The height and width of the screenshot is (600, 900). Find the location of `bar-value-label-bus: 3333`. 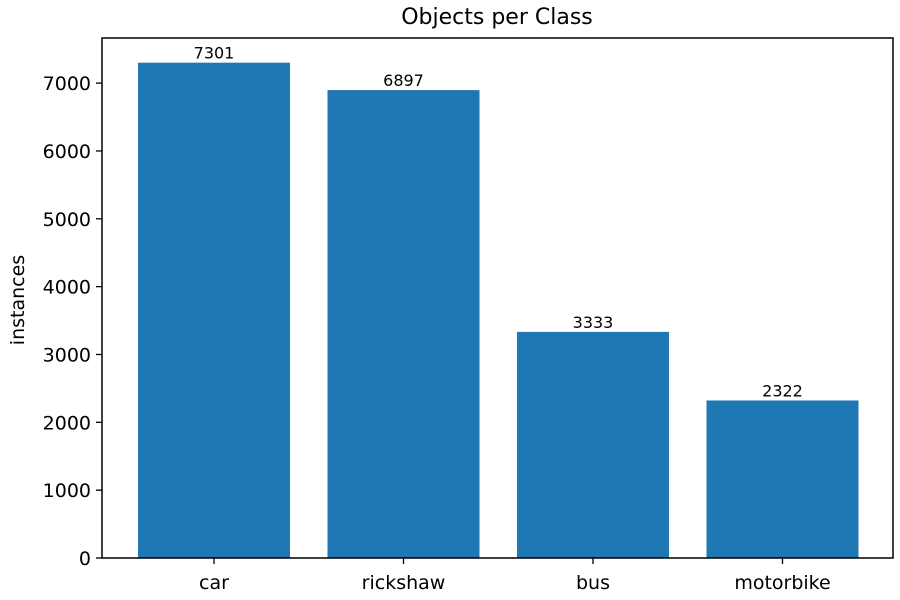

bar-value-label-bus: 3333 is located at coordinates (593, 322).